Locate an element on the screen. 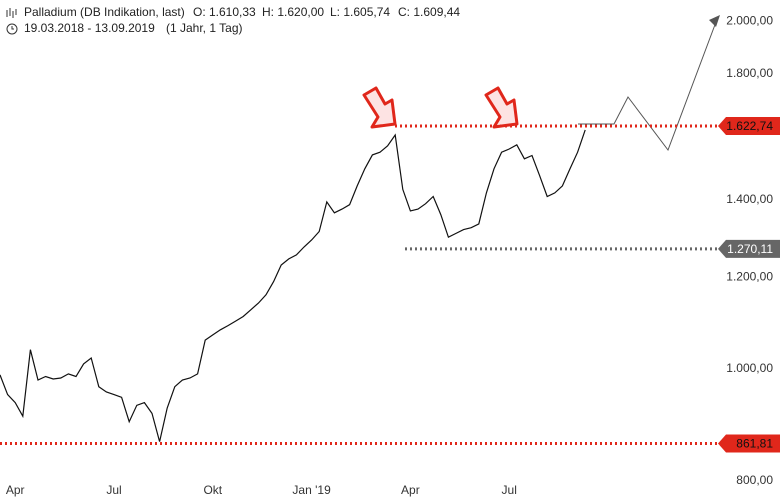  clock-icon is located at coordinates (12, 29).